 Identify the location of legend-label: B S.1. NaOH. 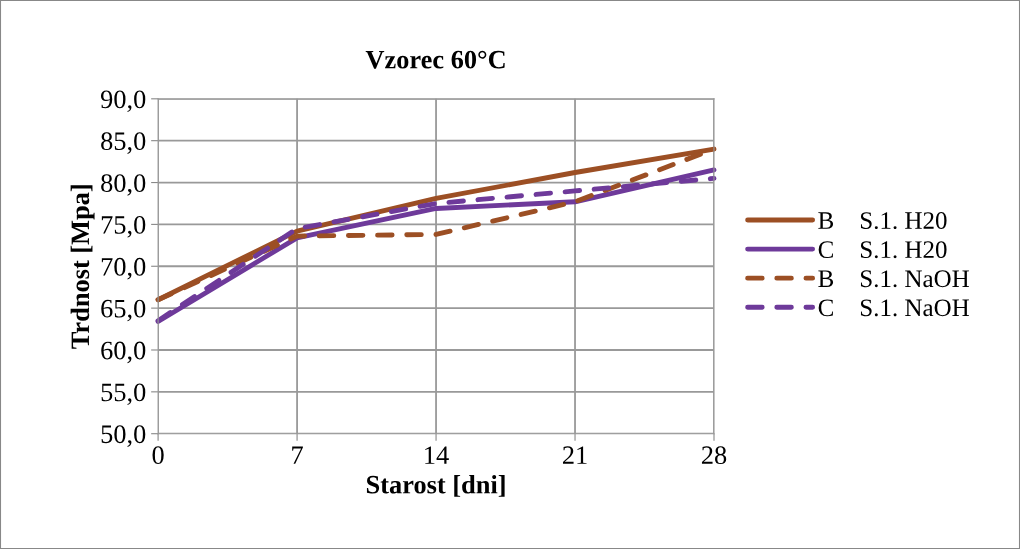
(893, 279).